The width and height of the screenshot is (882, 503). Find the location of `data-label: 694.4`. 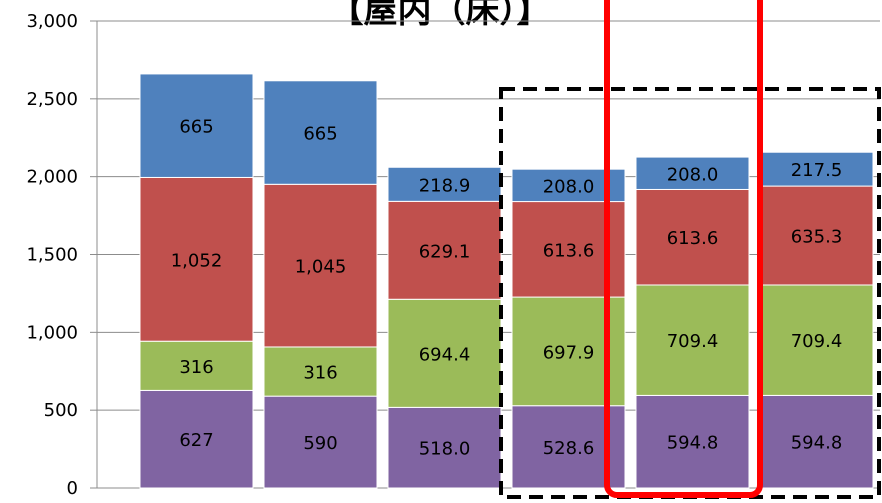

data-label: 694.4 is located at coordinates (445, 354).